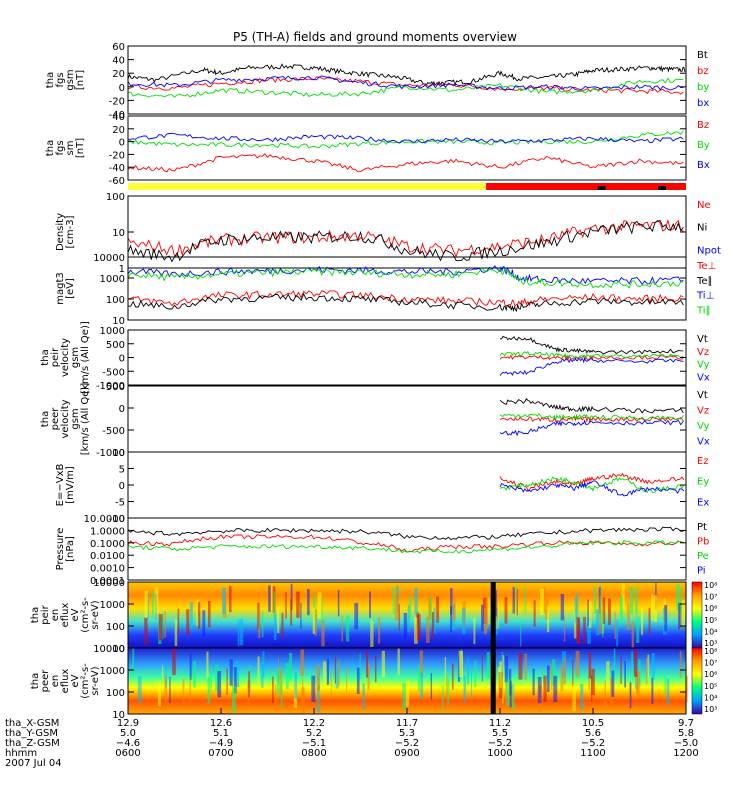 The image size is (750, 804). I want to click on x-tick-label: 5.1, so click(221, 733).